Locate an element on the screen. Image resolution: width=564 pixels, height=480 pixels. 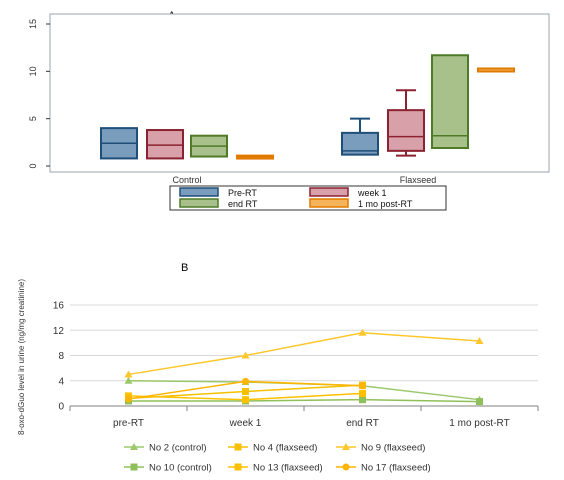
legend-item: No 10 (control) is located at coordinates (168, 468).